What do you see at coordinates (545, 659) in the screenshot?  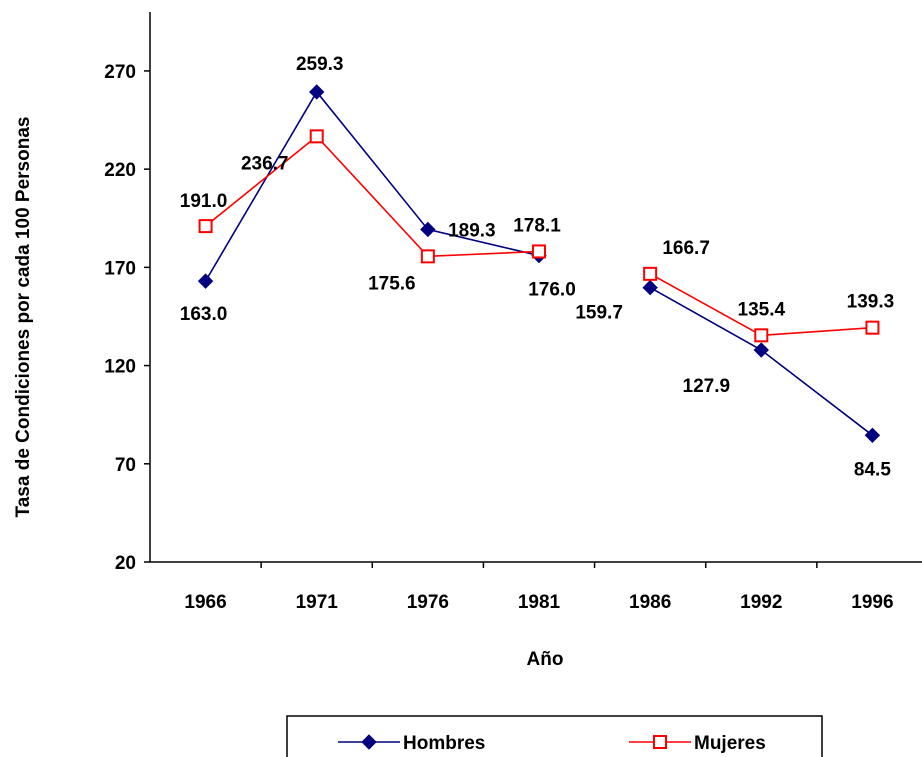 I see `x-axis-title: Año` at bounding box center [545, 659].